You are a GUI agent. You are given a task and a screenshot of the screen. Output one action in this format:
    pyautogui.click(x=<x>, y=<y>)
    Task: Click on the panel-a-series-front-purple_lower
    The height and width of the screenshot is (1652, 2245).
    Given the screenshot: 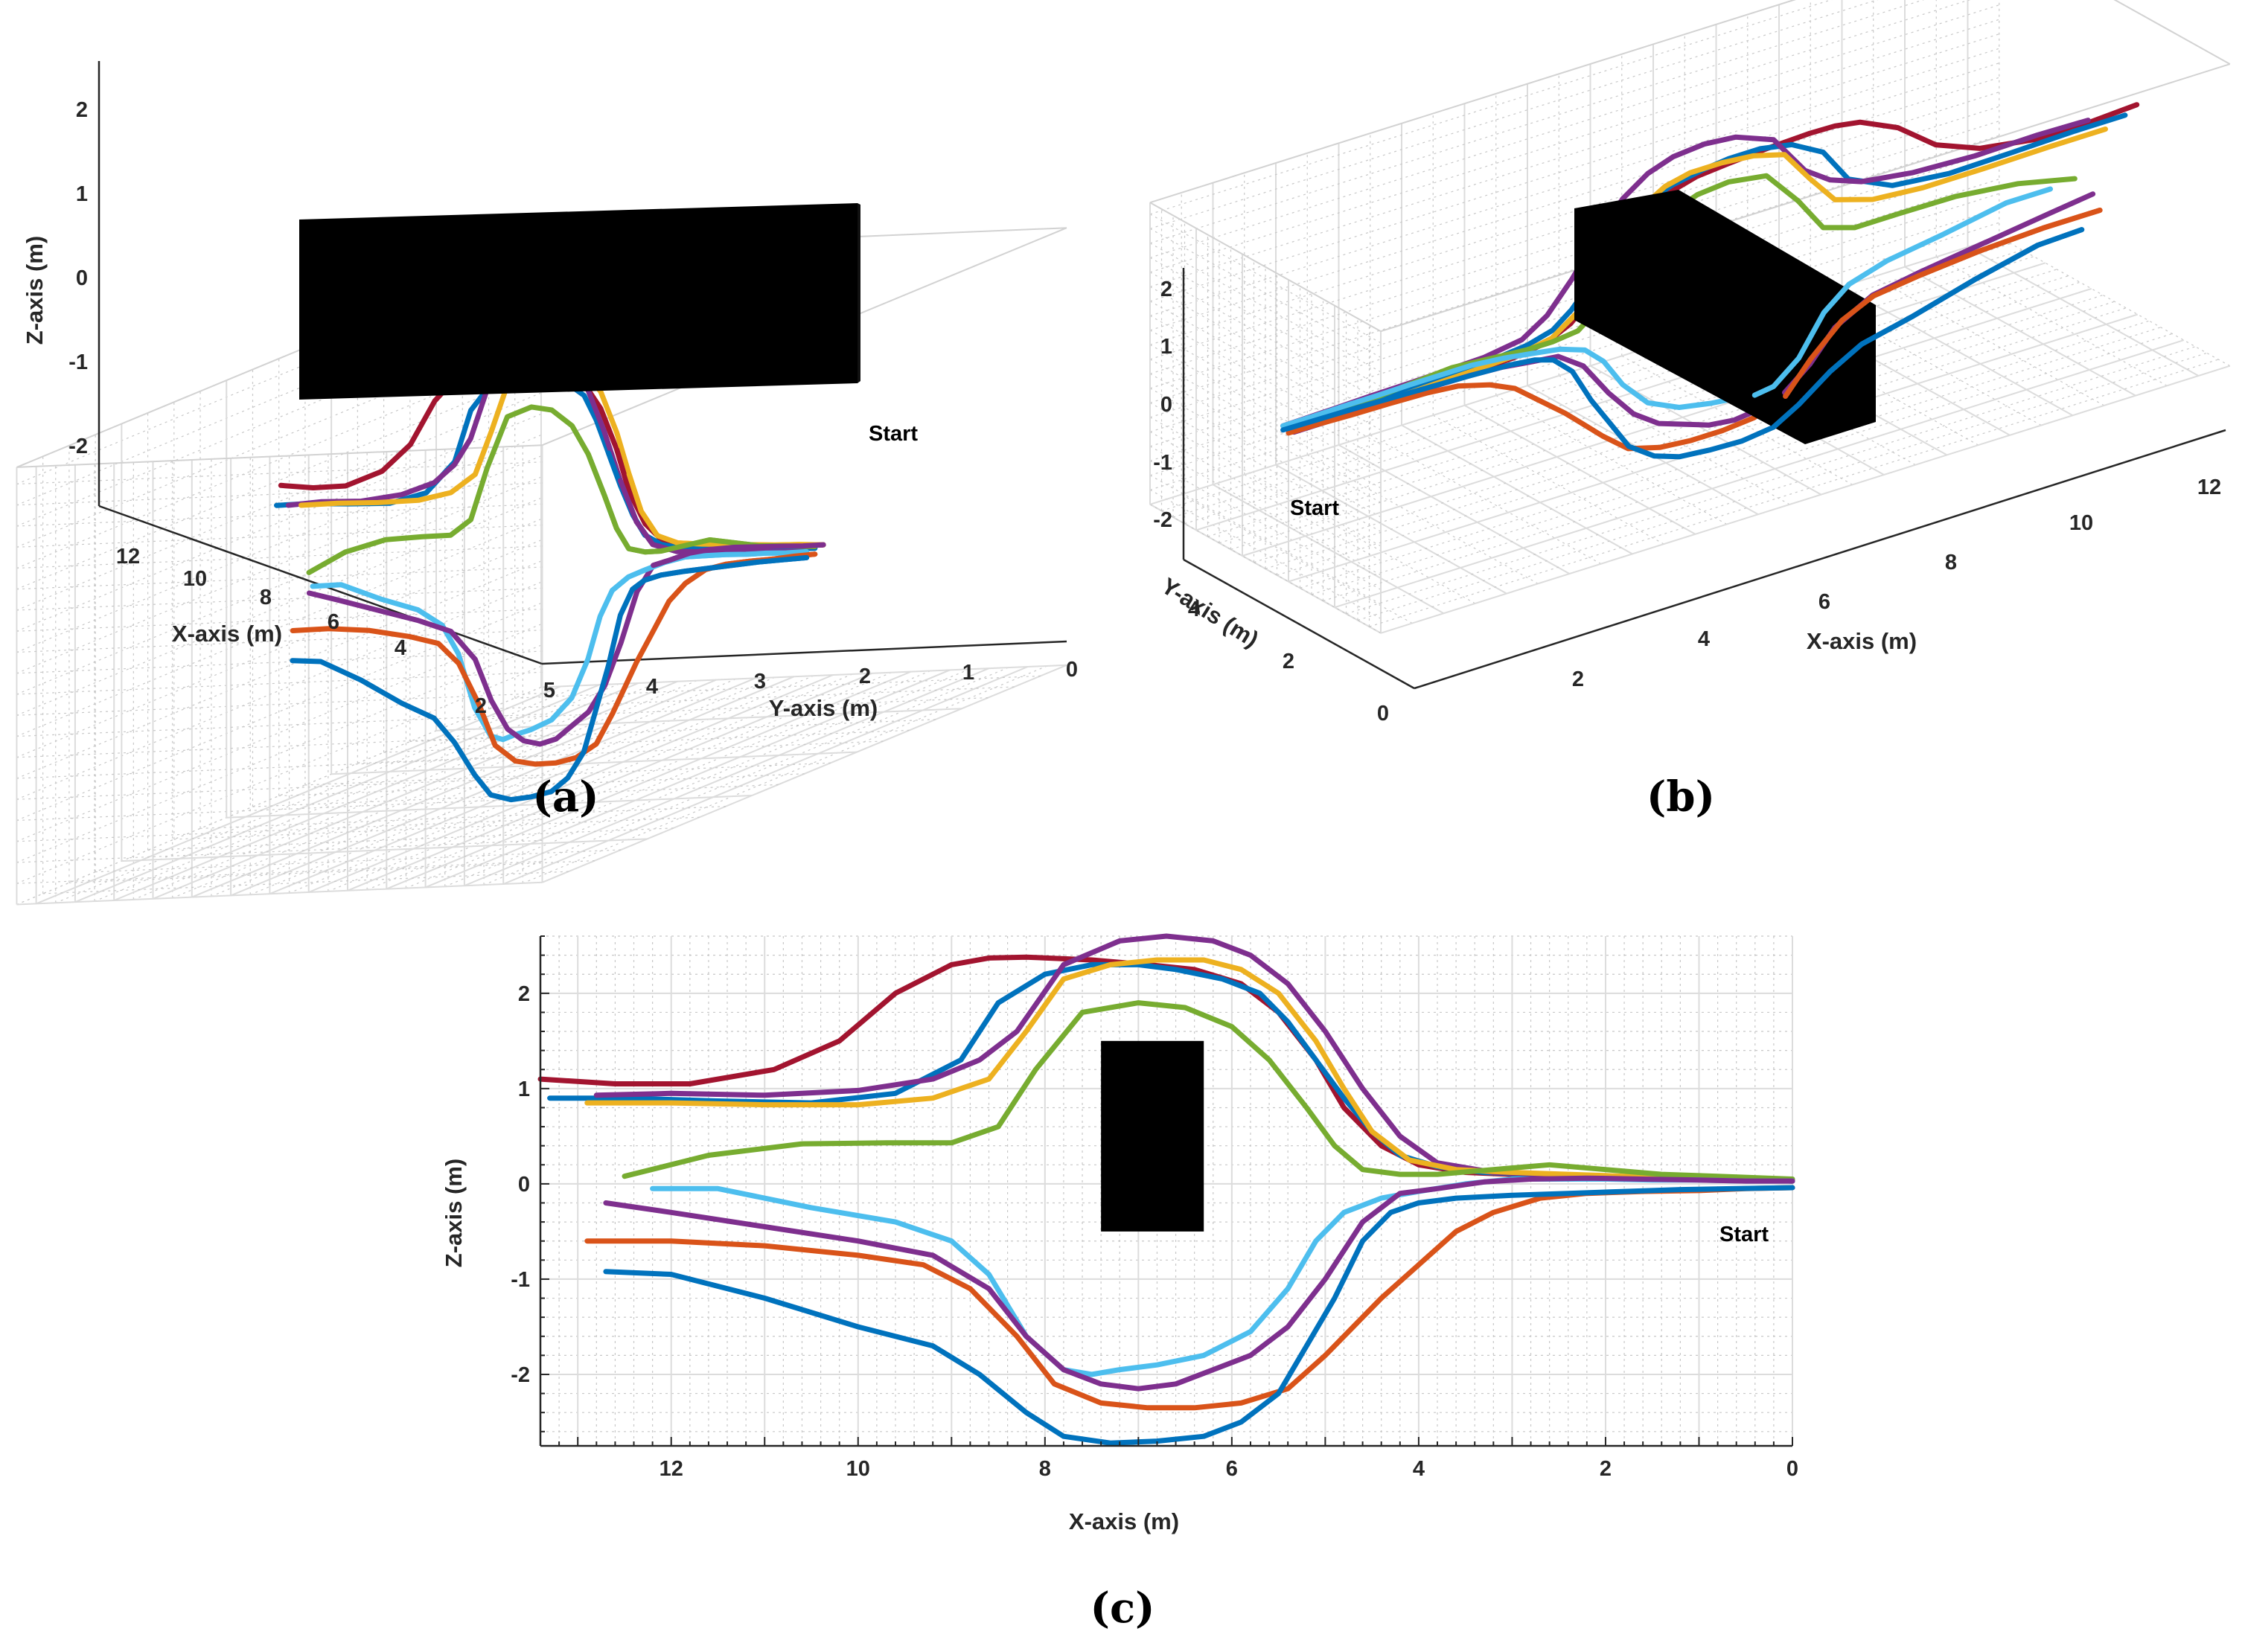 What is the action you would take?
    pyautogui.click(x=738, y=555)
    